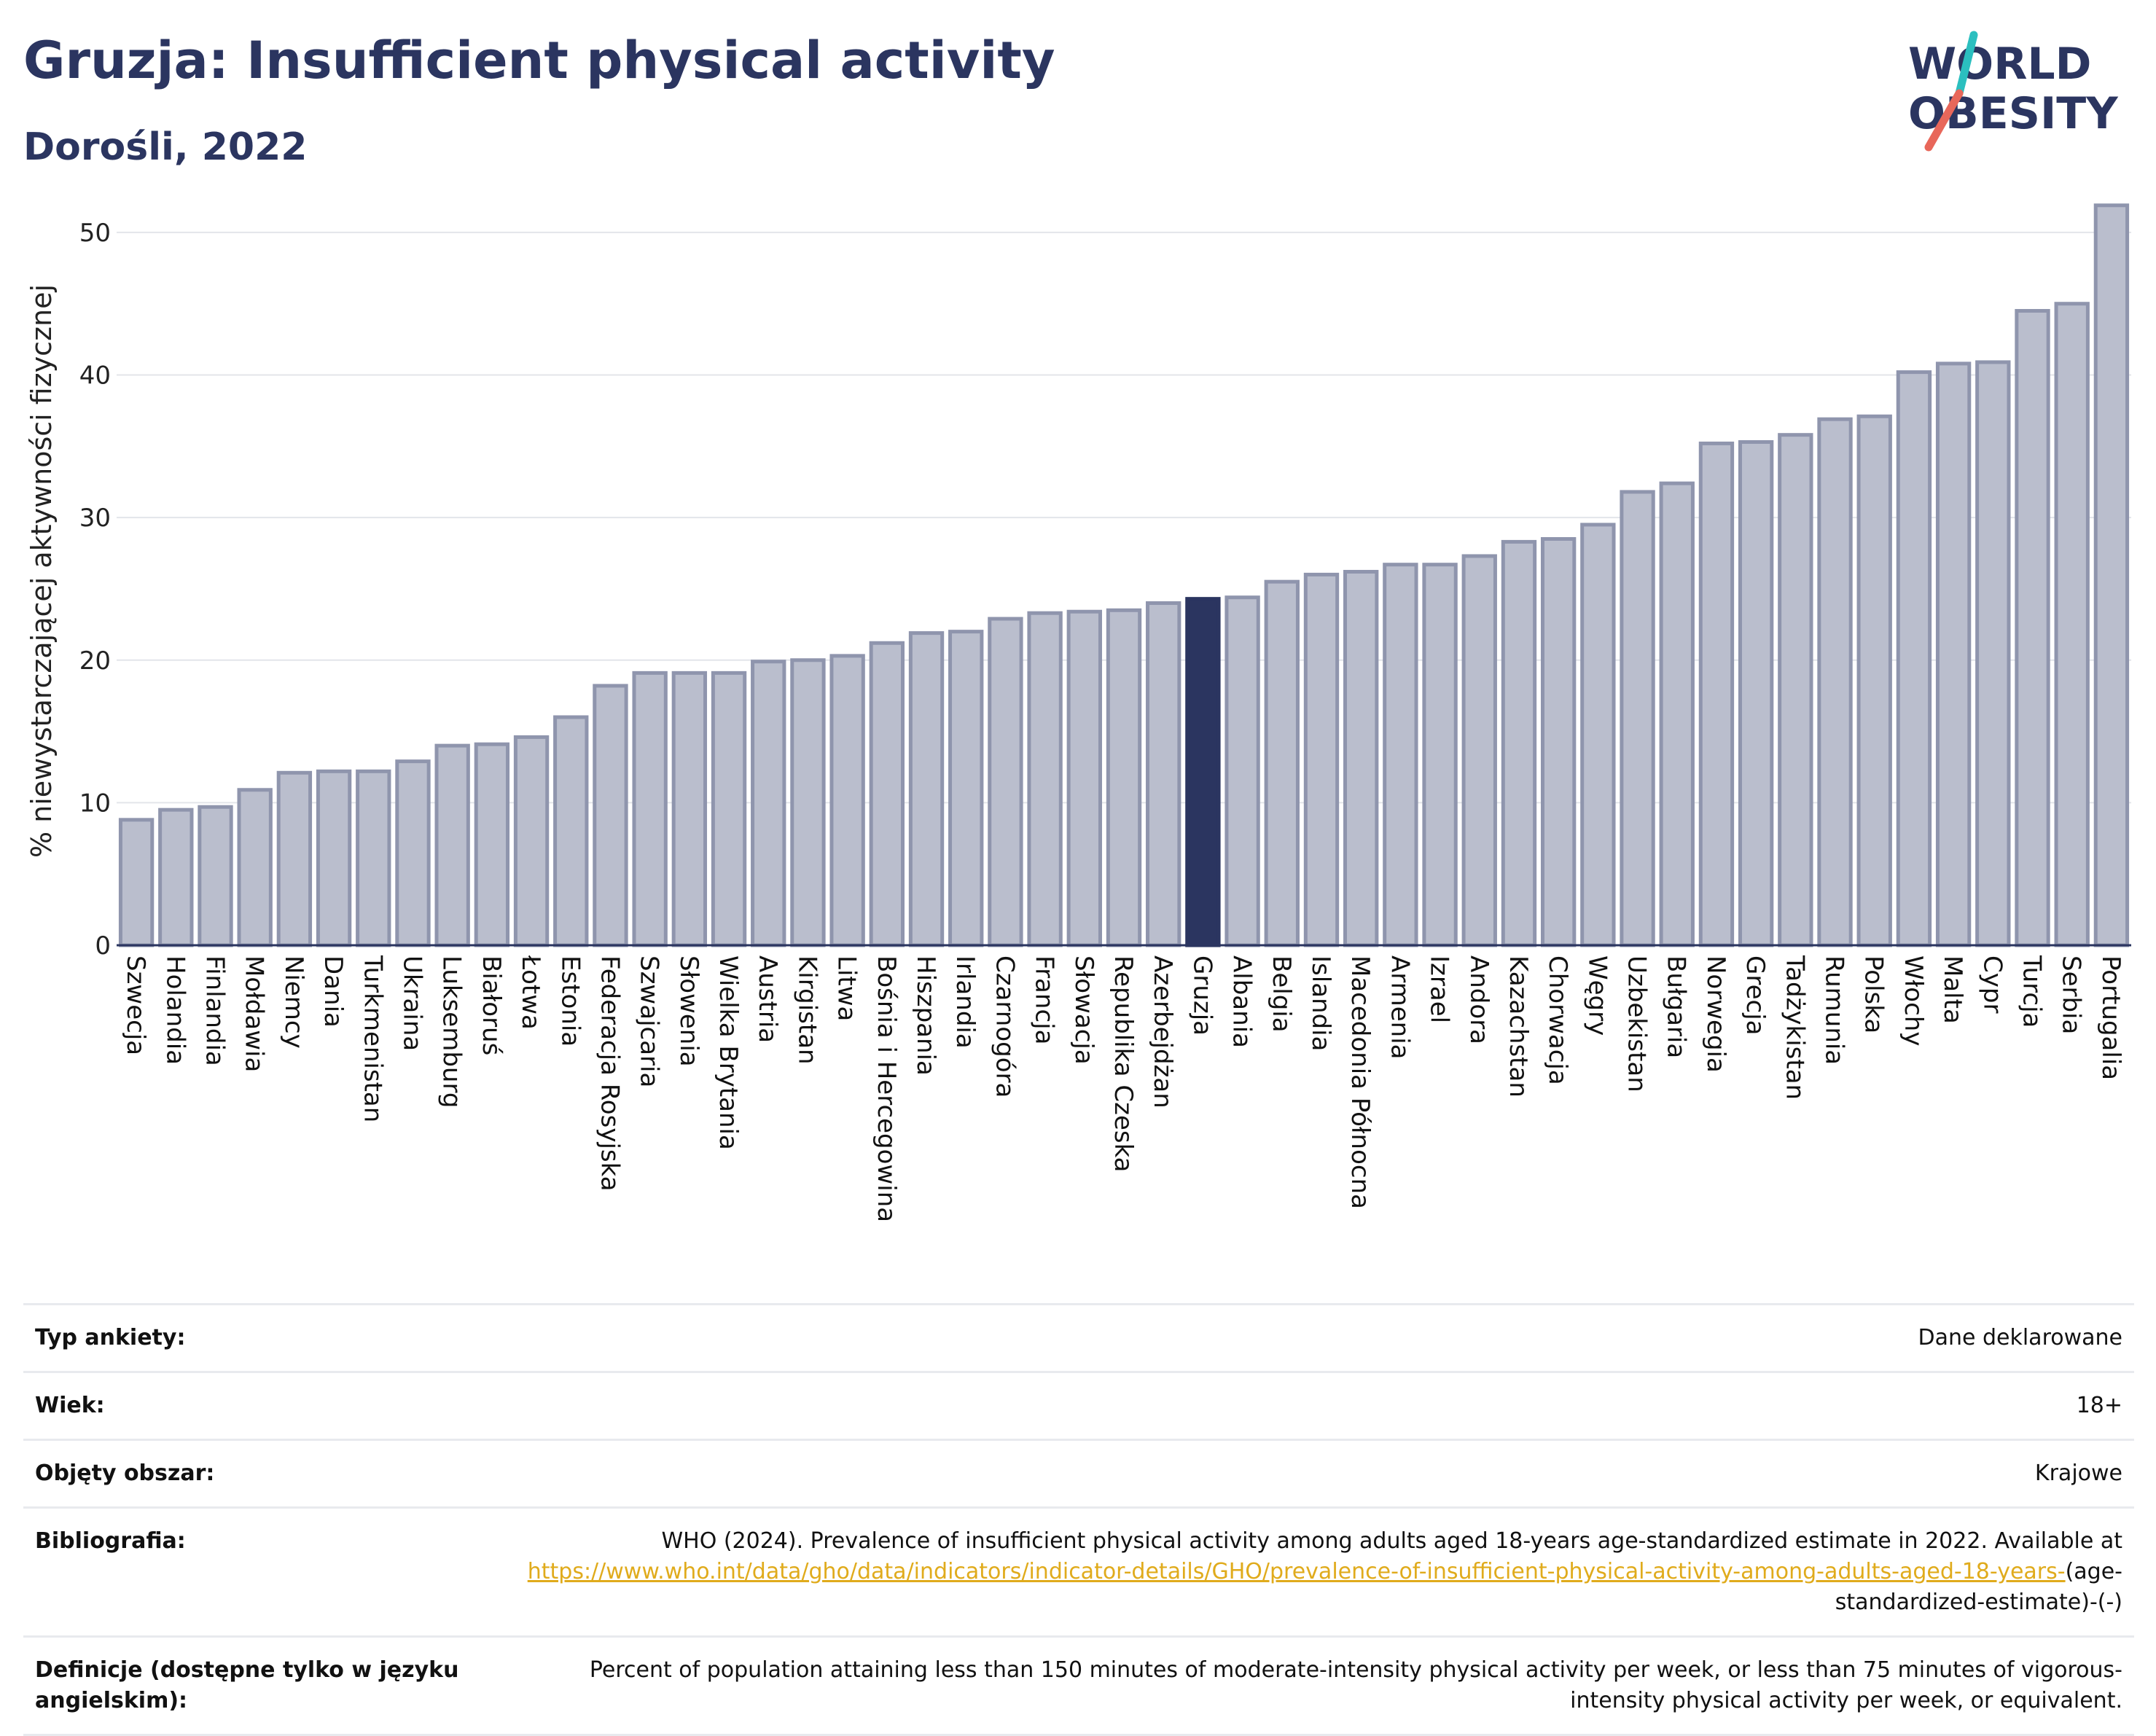 The height and width of the screenshot is (1736, 2156). I want to click on x-tick-label: Czarnogóra, so click(1005, 1027).